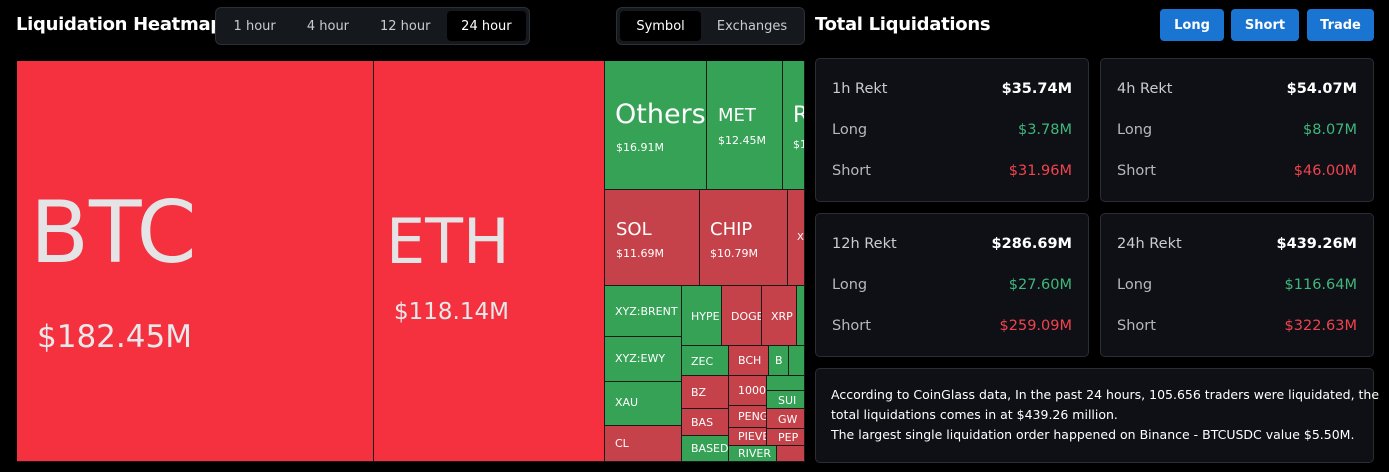 The width and height of the screenshot is (1389, 472). Describe the element at coordinates (1321, 89) in the screenshot. I see `card-total: $54.07M` at that location.